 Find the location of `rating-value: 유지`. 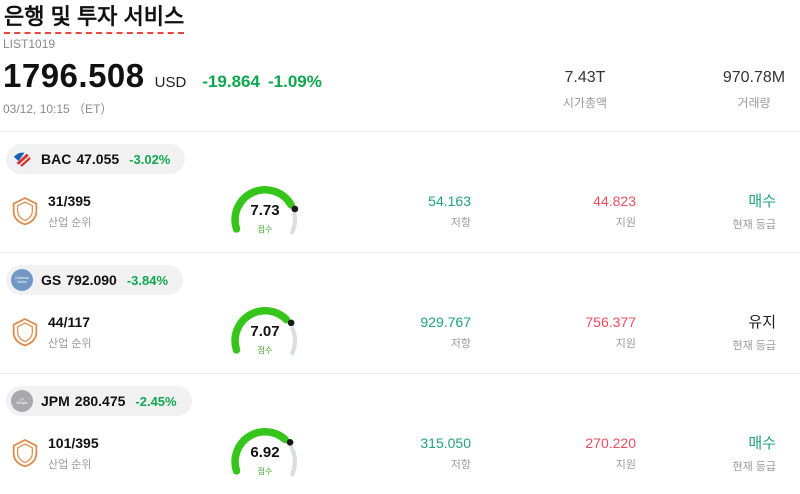

rating-value: 유지 is located at coordinates (762, 323).